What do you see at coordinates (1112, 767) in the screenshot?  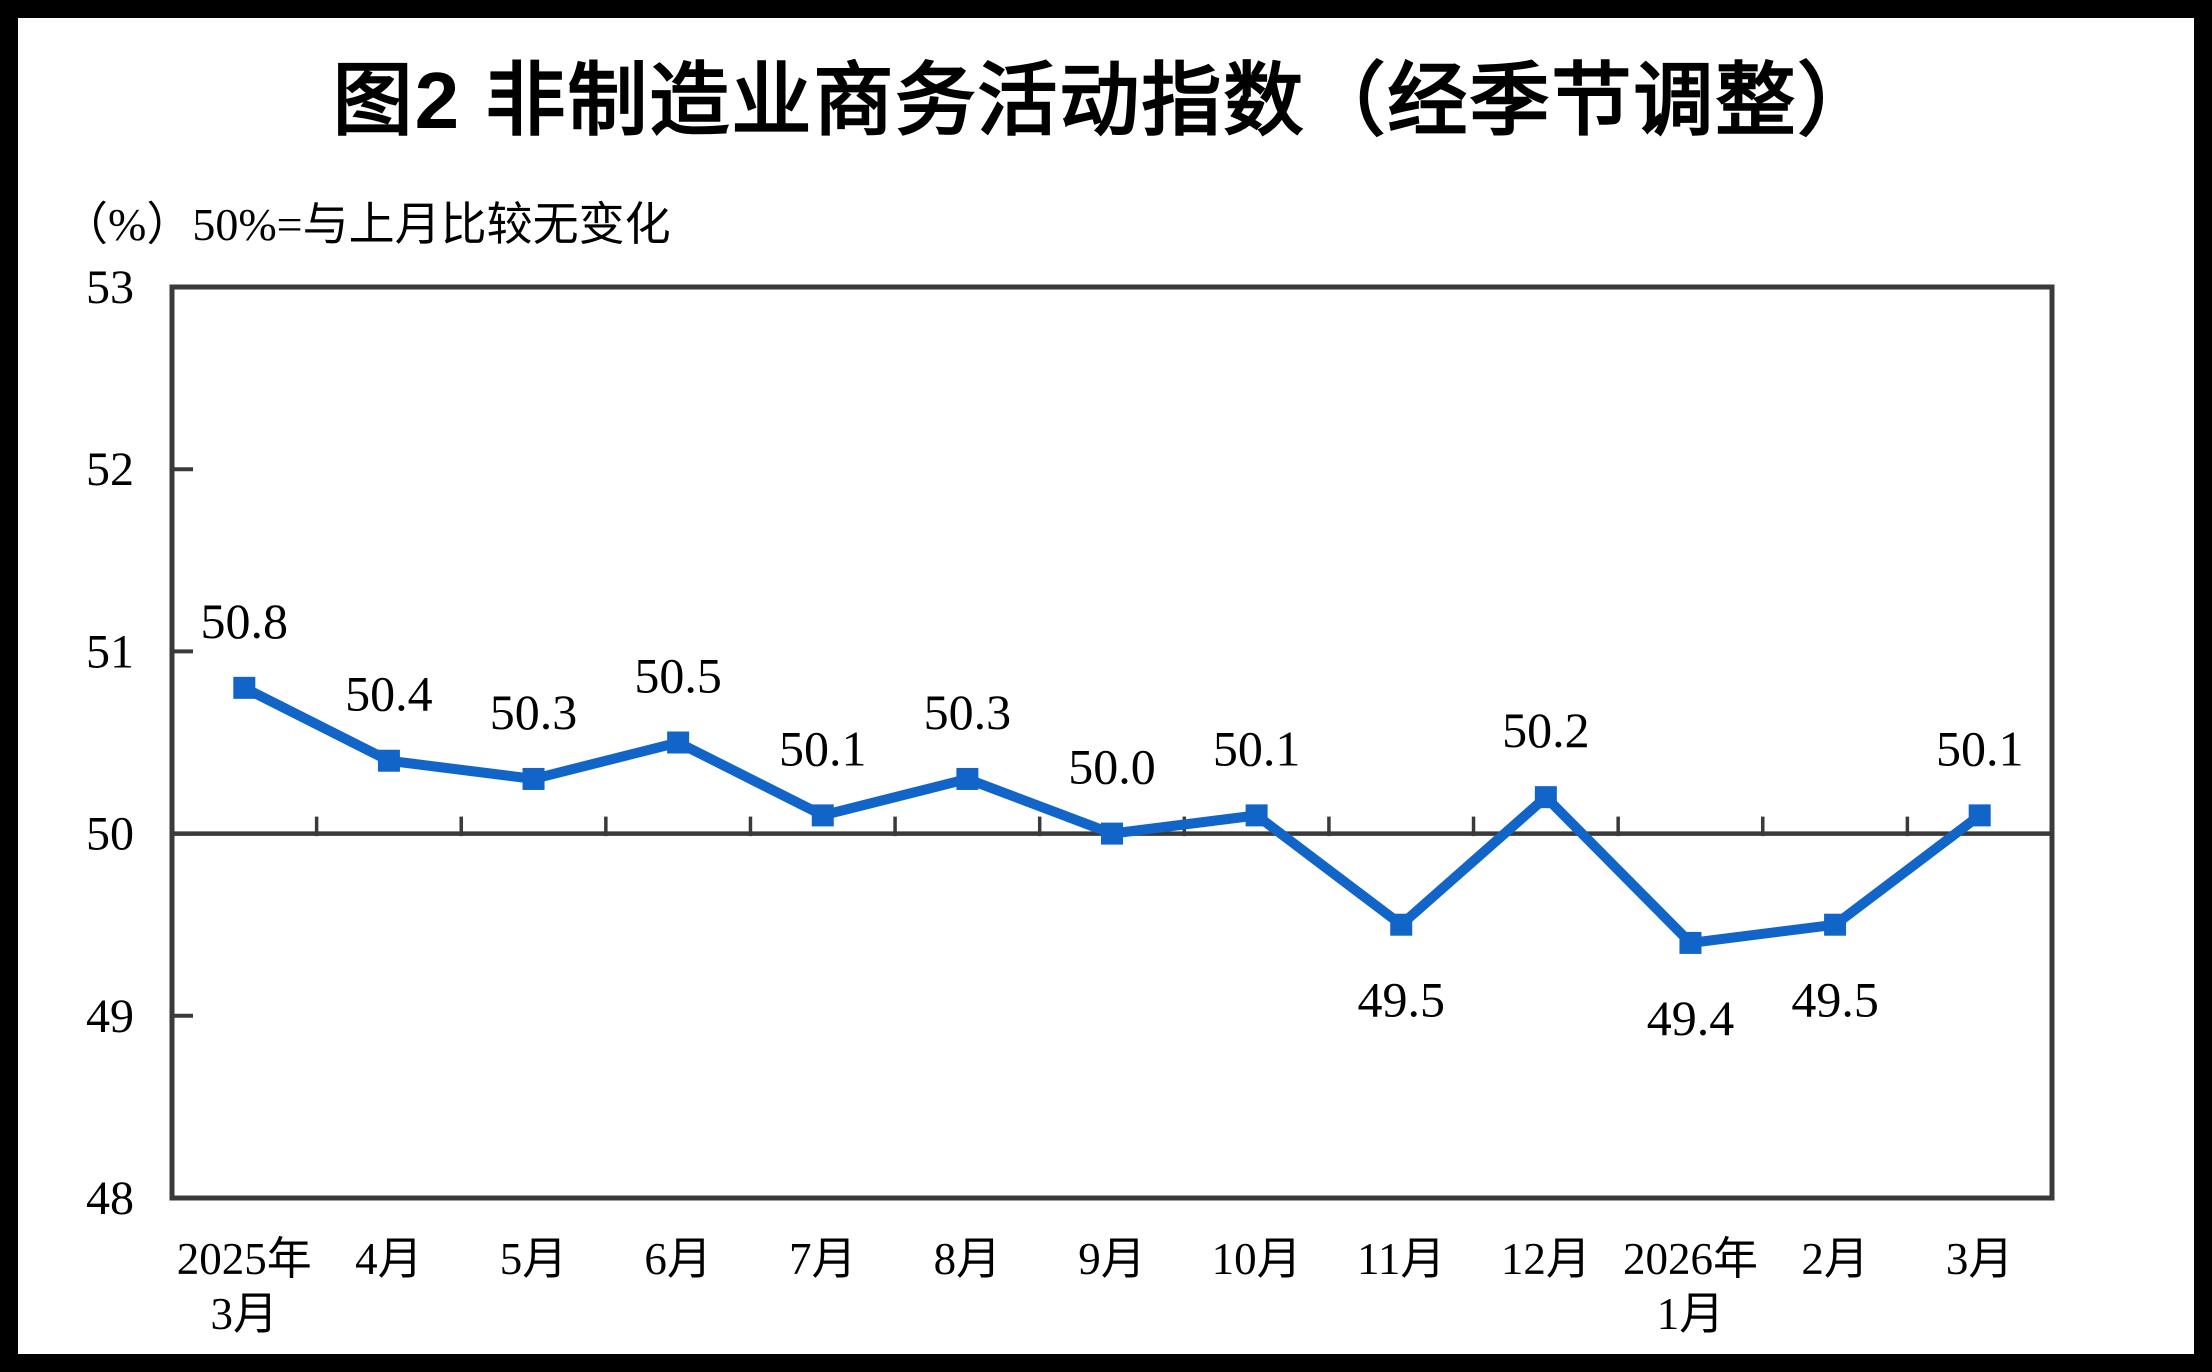 I see `data-label: 50.0` at bounding box center [1112, 767].